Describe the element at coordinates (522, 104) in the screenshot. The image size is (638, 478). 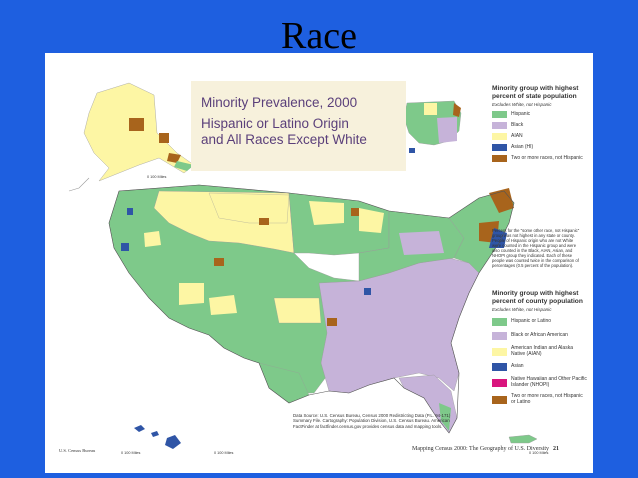
I see `state-legend-note: Excludes White, not Hispanic` at that location.